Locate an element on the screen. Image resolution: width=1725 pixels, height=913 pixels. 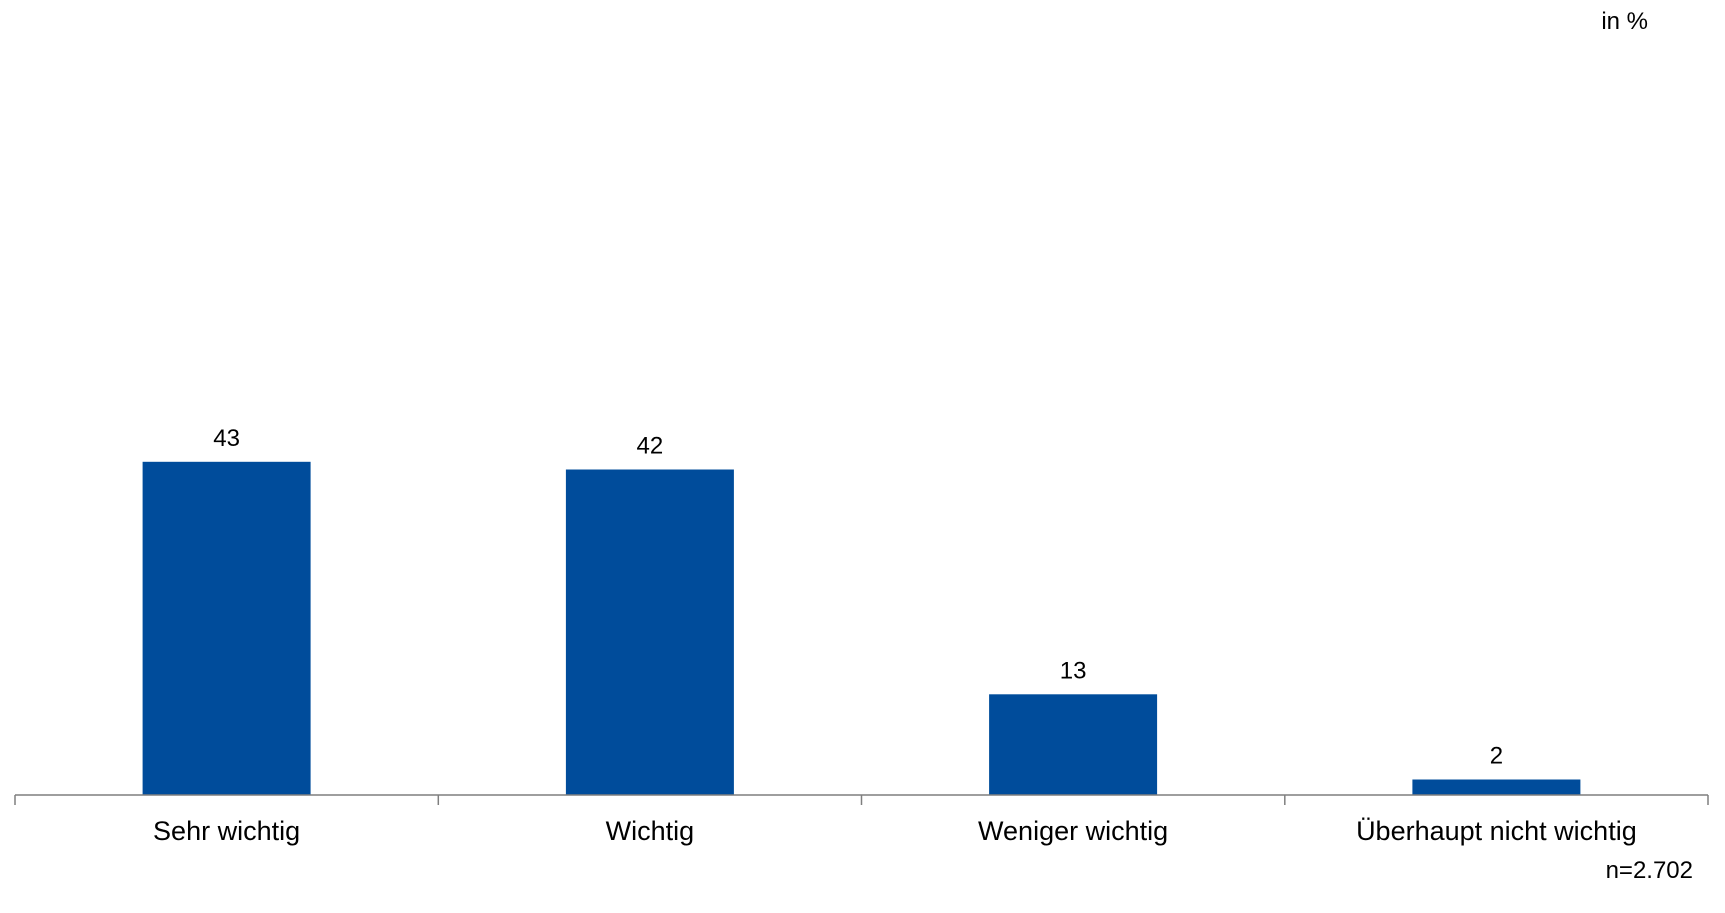
category-label: Sehr wichtig is located at coordinates (226, 831).